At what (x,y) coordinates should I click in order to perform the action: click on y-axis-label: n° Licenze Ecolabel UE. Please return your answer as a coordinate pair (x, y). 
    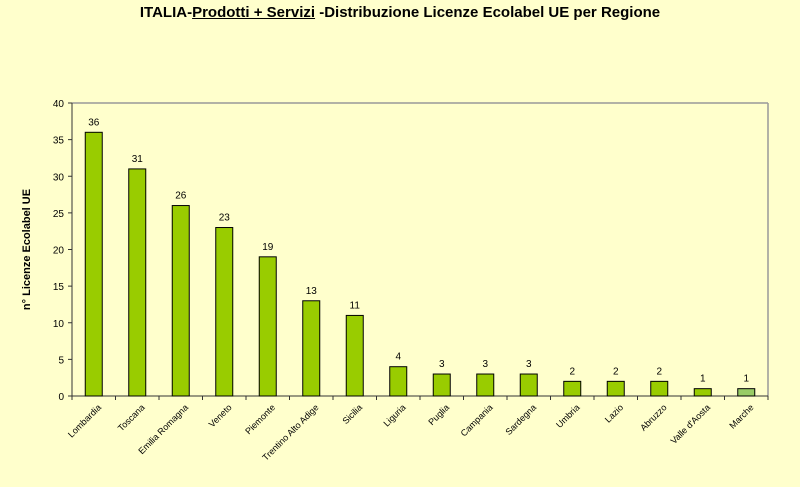
    Looking at the image, I should click on (27, 249).